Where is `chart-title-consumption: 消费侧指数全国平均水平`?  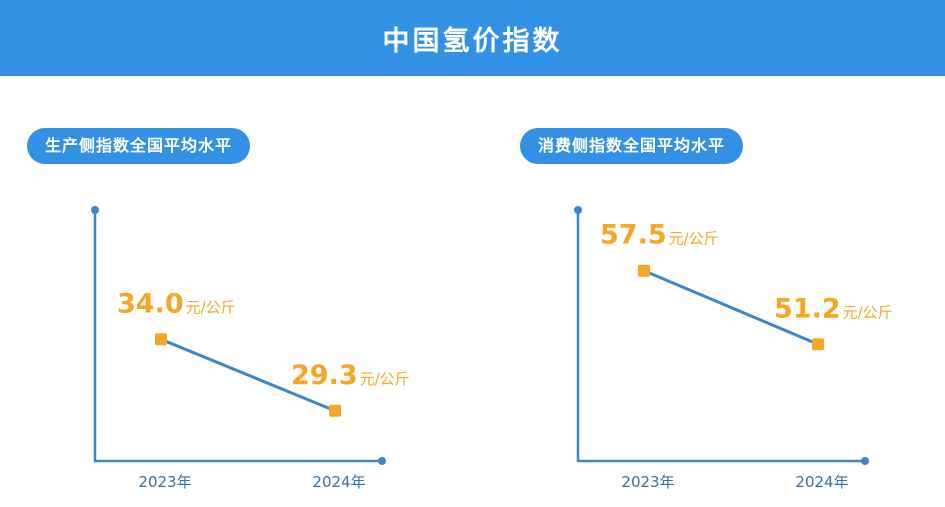
chart-title-consumption: 消费侧指数全国平均水平 is located at coordinates (632, 146).